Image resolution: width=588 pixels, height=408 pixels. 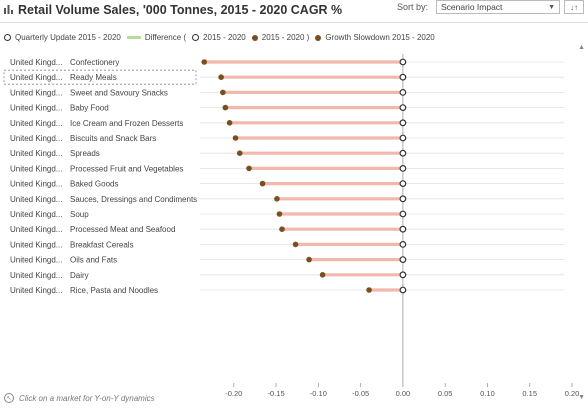 What do you see at coordinates (93, 77) in the screenshot?
I see `row-category-label: Ready Meals` at bounding box center [93, 77].